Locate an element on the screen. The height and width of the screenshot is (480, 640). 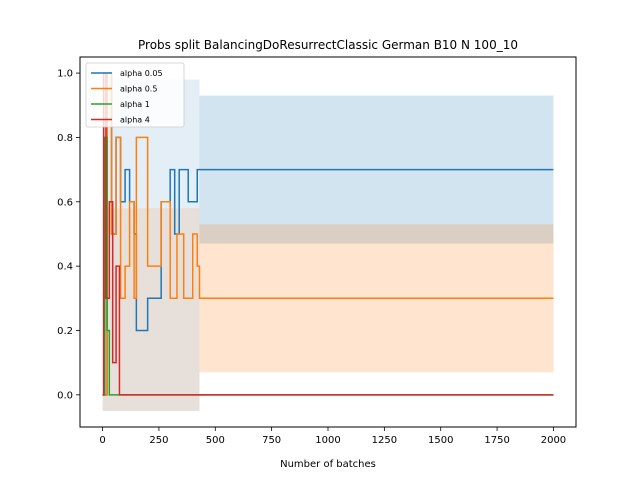
x-tick-label: 1250 is located at coordinates (384, 440).